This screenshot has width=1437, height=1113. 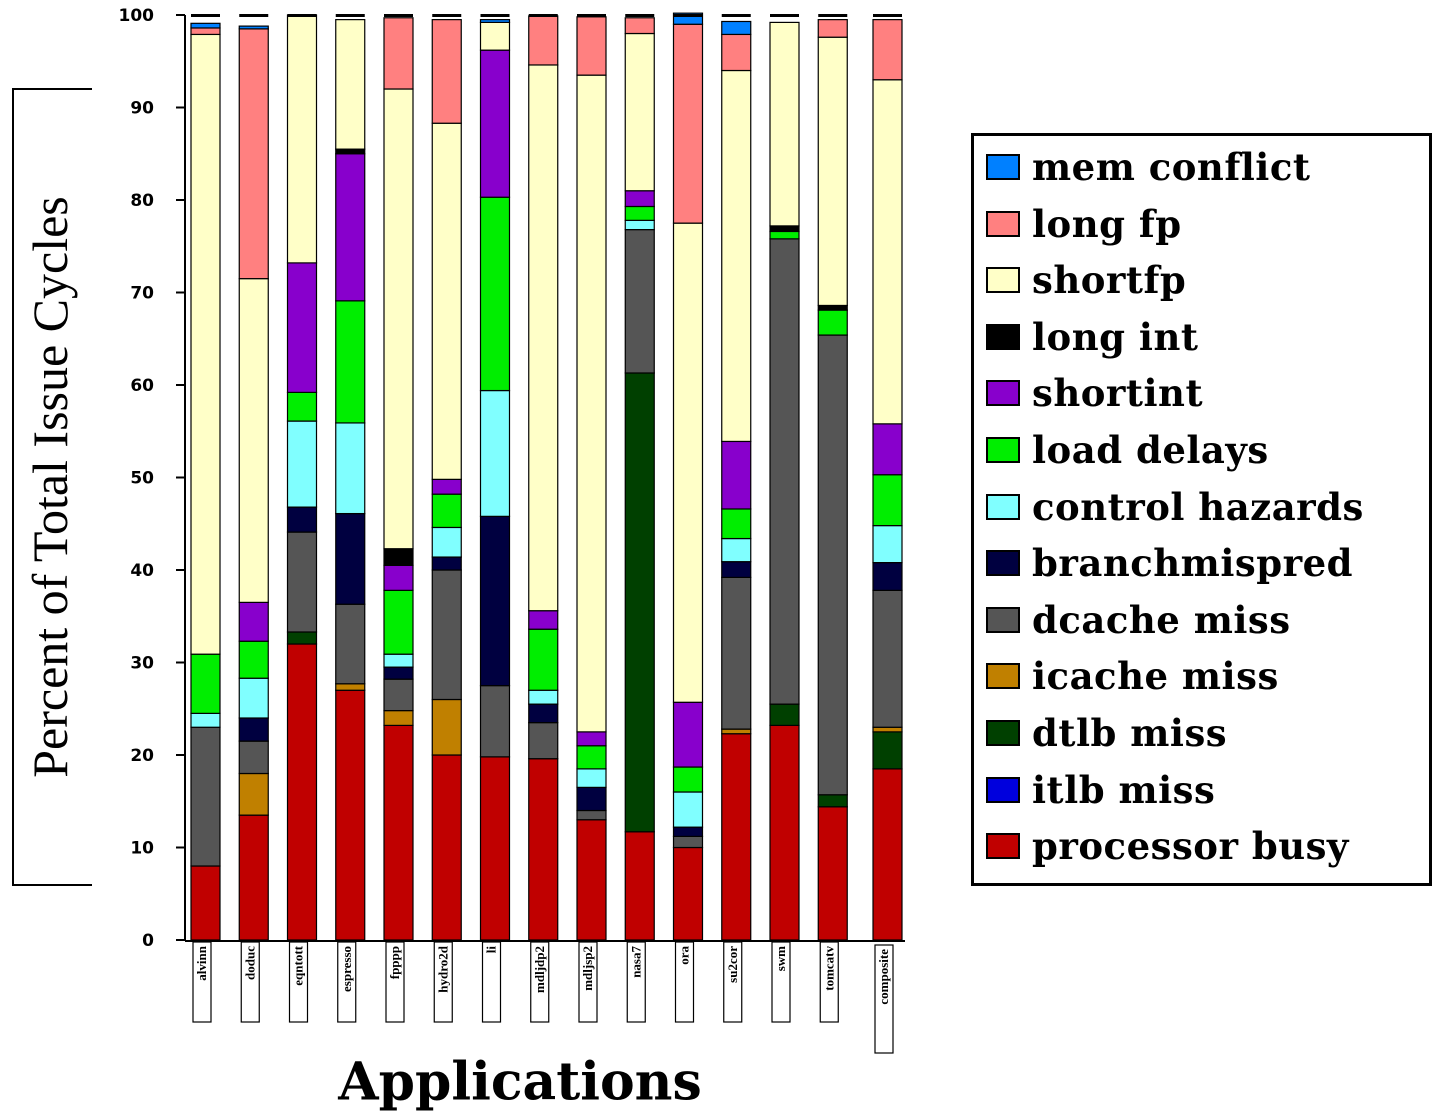 What do you see at coordinates (137, 16) in the screenshot?
I see `y-tick-label: 100` at bounding box center [137, 16].